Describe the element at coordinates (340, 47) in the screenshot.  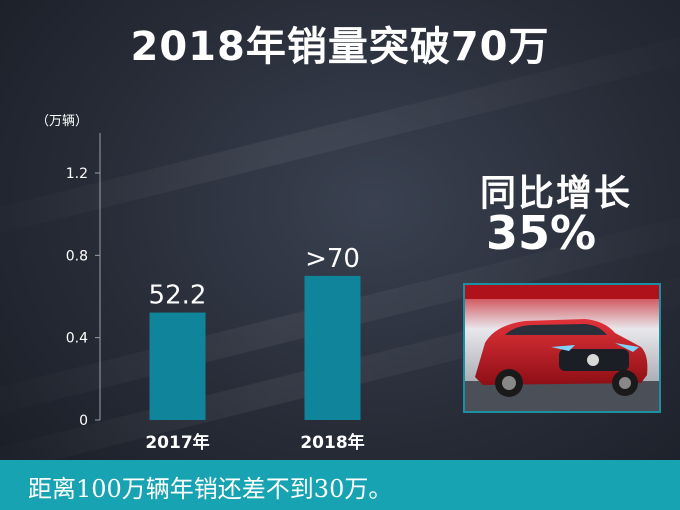
I see `page-title: 2018年销量突破70万` at that location.